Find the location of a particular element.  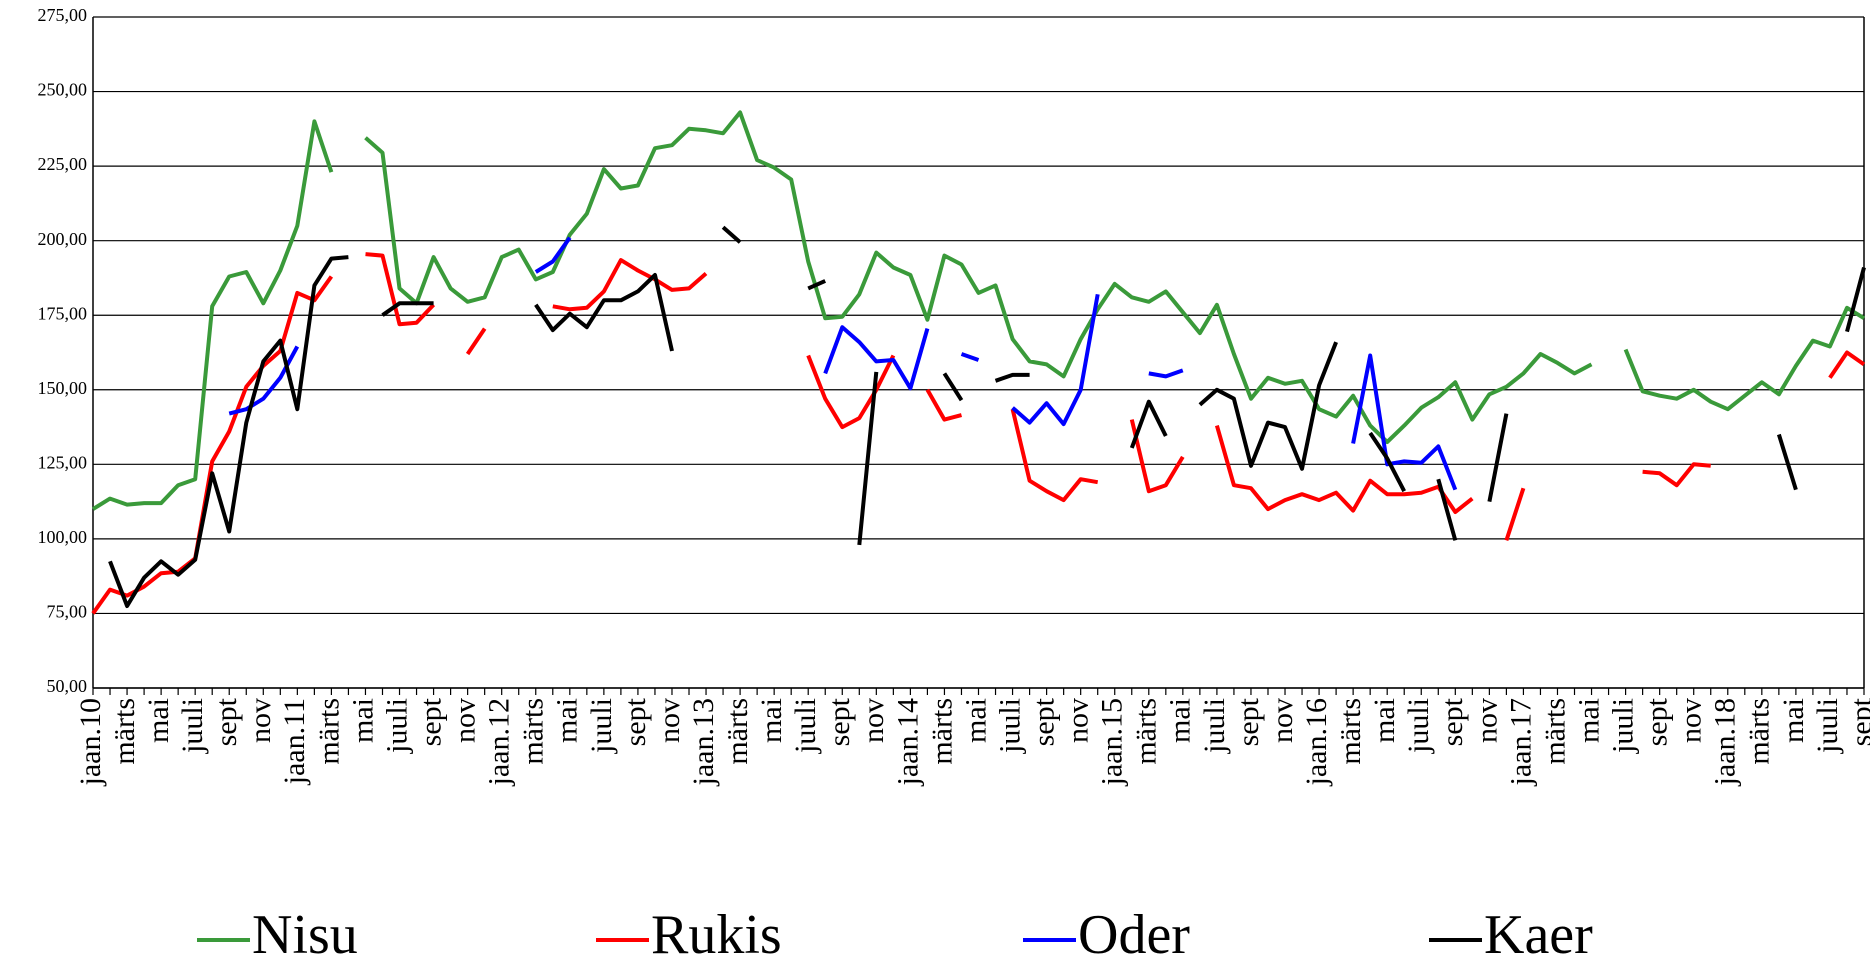

y-tick-label: 50,00 is located at coordinates (67, 686).